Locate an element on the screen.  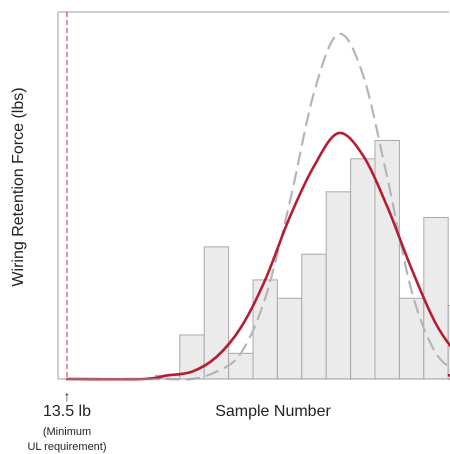
threshold-note-line-2: UL requirement) is located at coordinates (66, 447).